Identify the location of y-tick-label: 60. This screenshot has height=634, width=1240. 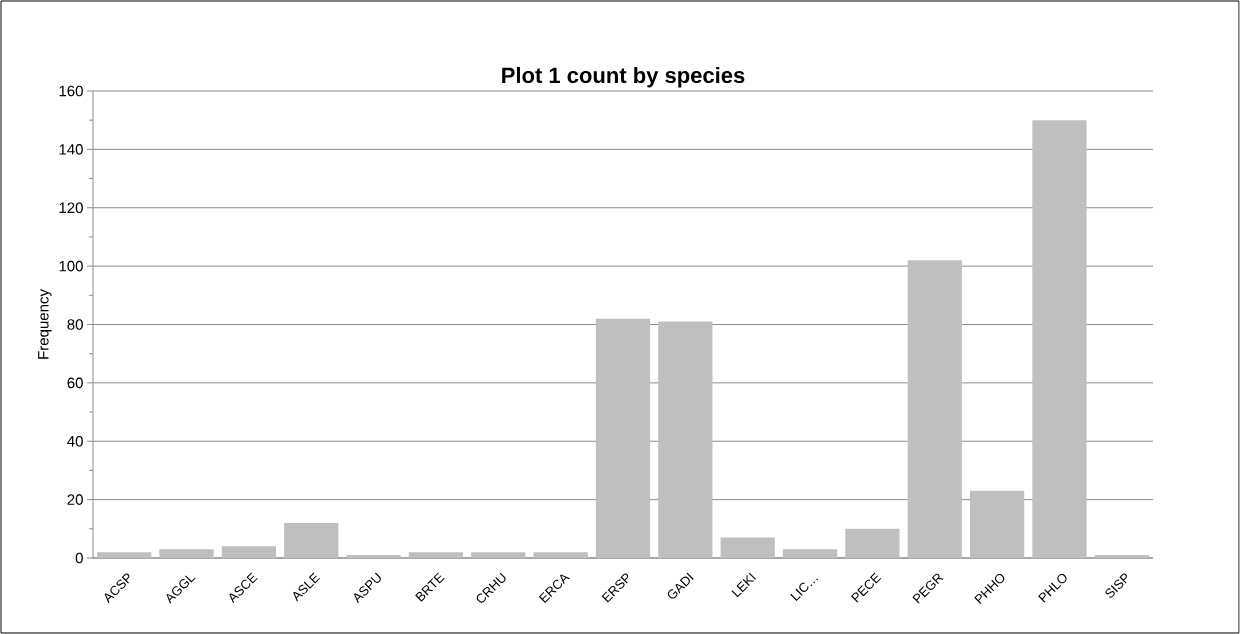
(75, 383).